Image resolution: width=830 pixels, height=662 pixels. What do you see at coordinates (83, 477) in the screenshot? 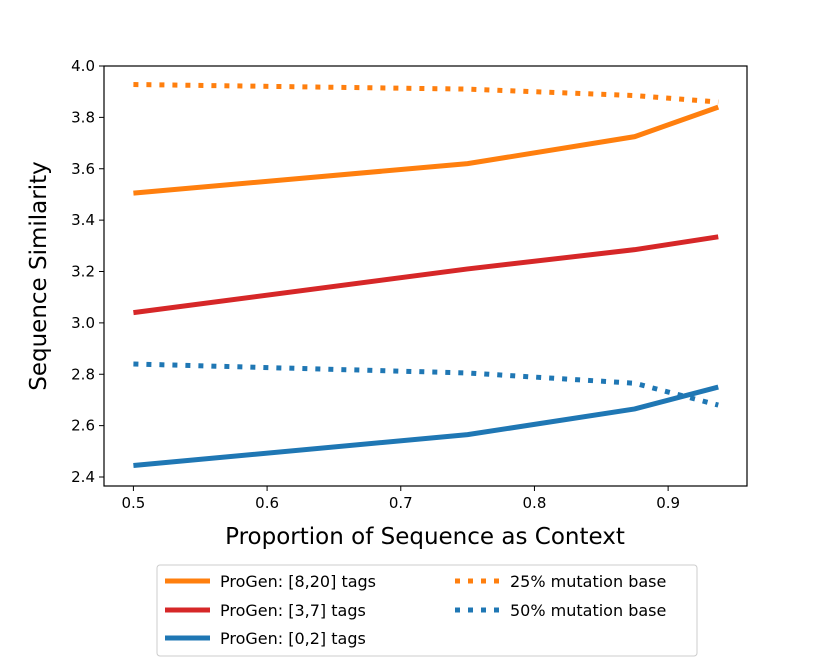
I see `y-tick-label: 2.4` at bounding box center [83, 477].